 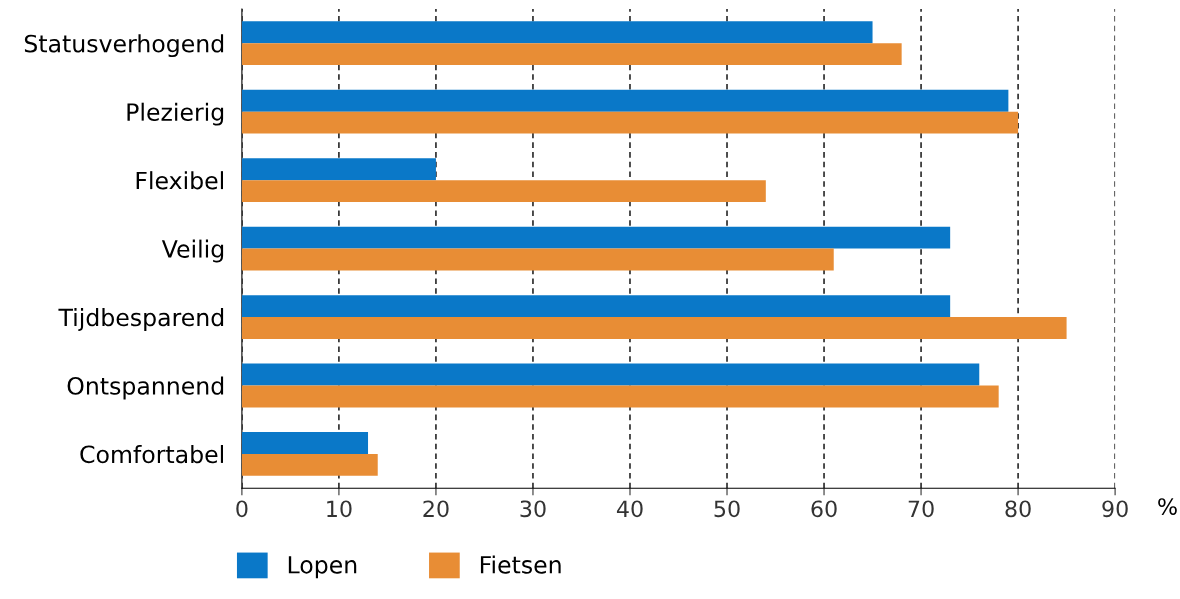 What do you see at coordinates (1018, 509) in the screenshot?
I see `x-tick-label: 80` at bounding box center [1018, 509].